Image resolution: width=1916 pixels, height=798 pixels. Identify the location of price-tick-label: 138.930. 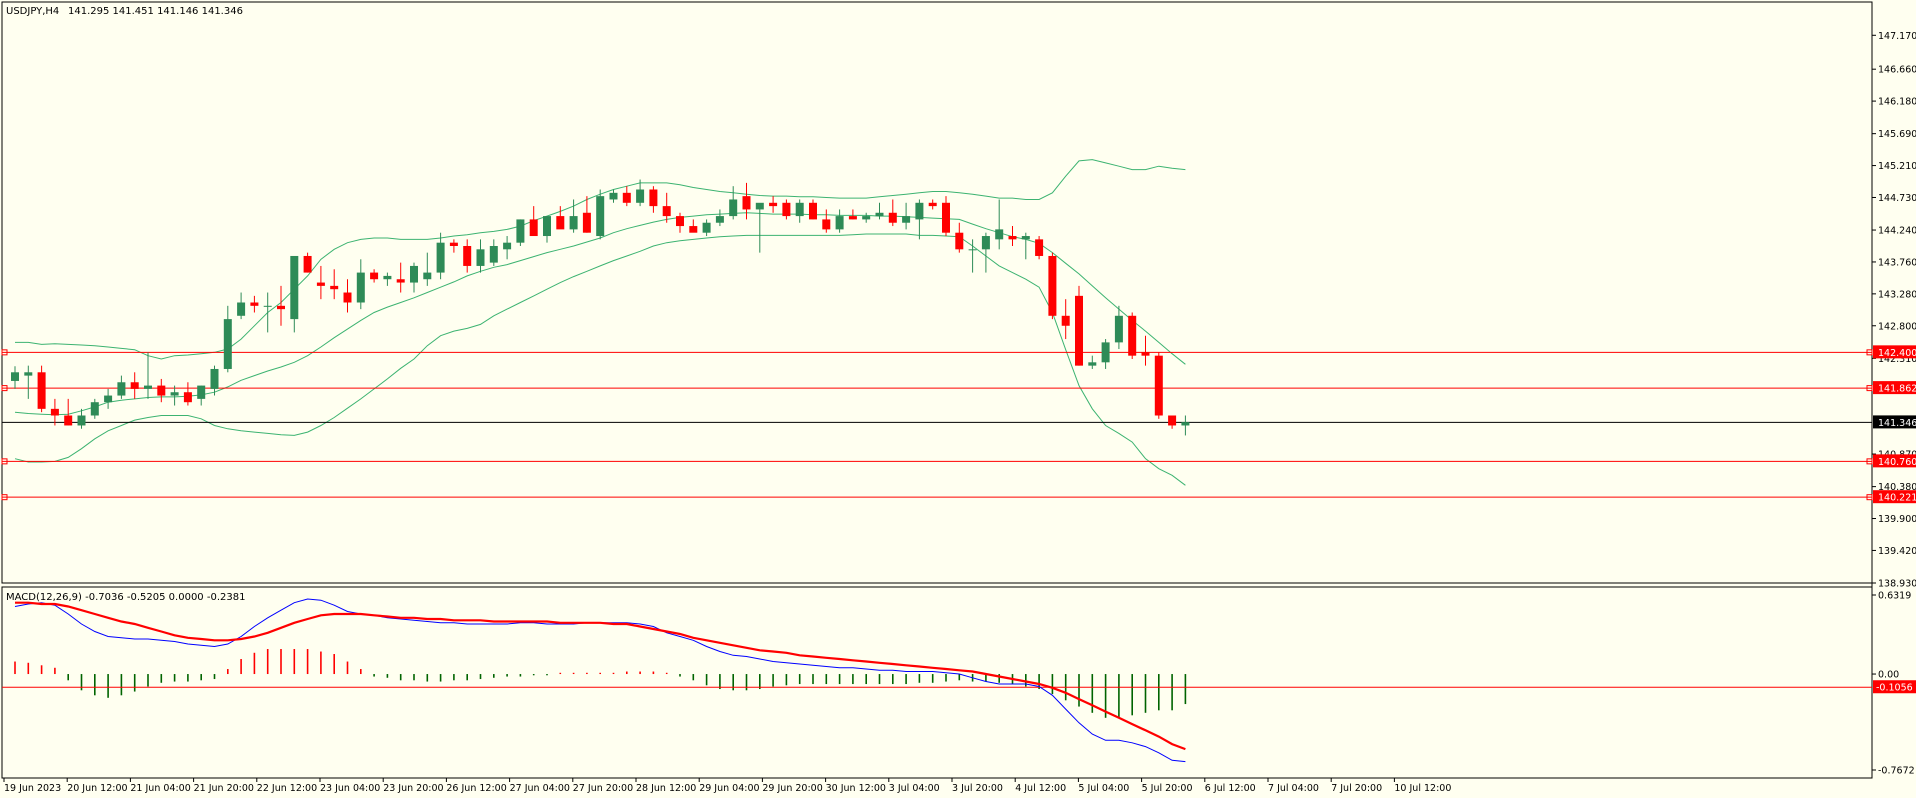
(1897, 584).